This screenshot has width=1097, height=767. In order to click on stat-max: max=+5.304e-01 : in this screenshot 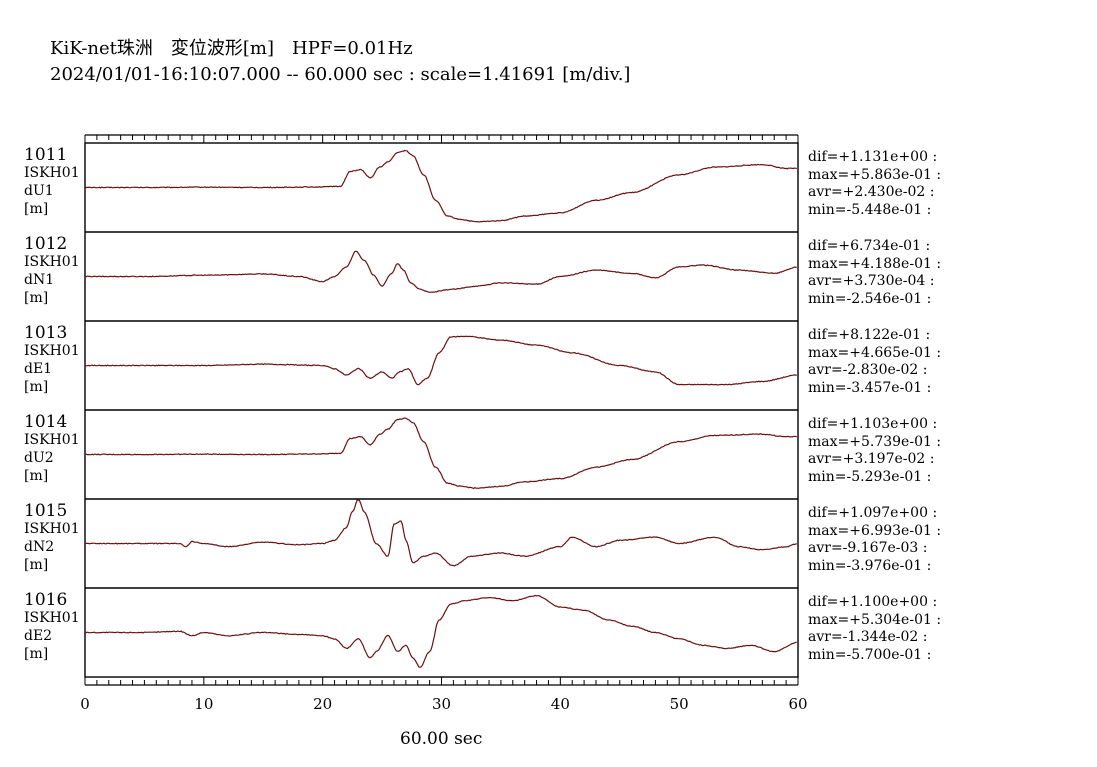, I will do `click(875, 619)`.